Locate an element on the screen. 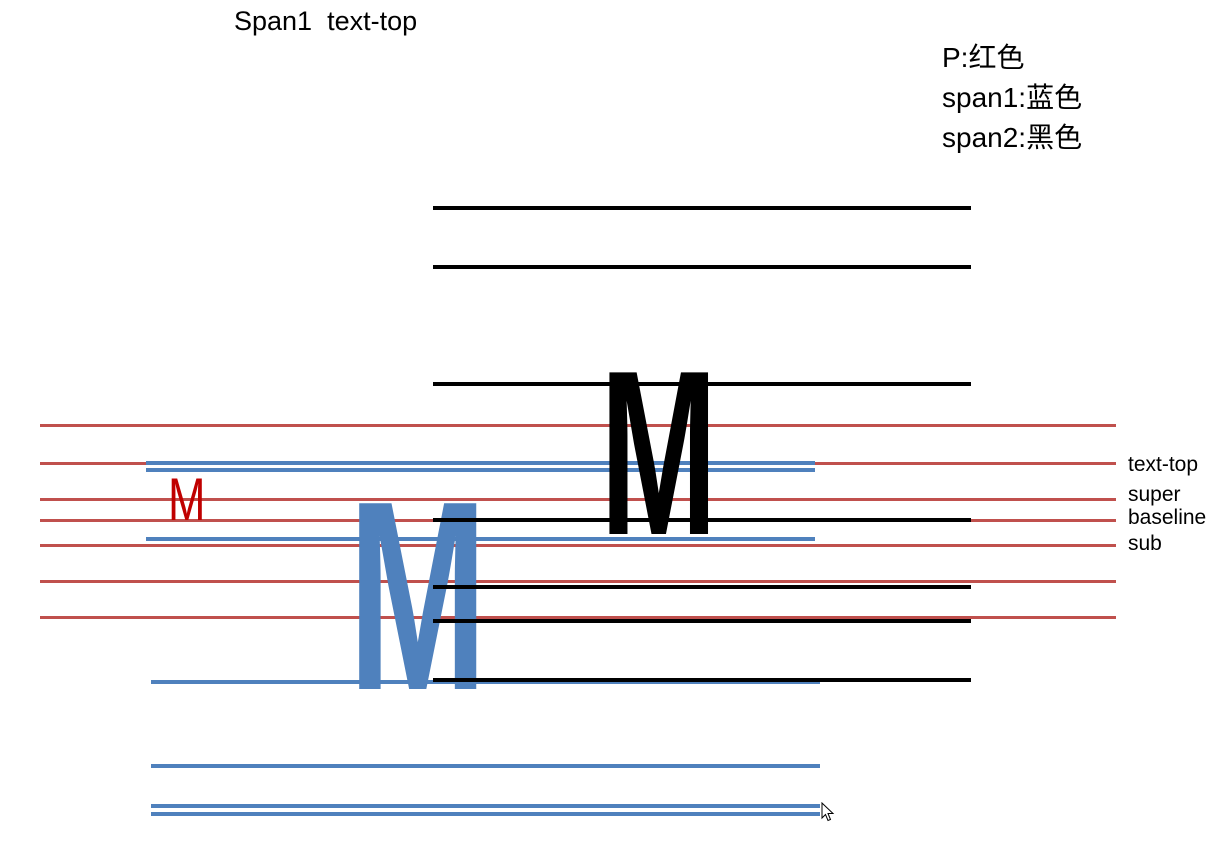 Image resolution: width=1230 pixels, height=846 pixels. color-legend: P:红色 span1:蓝色 span2:黑色 is located at coordinates (1012, 98).